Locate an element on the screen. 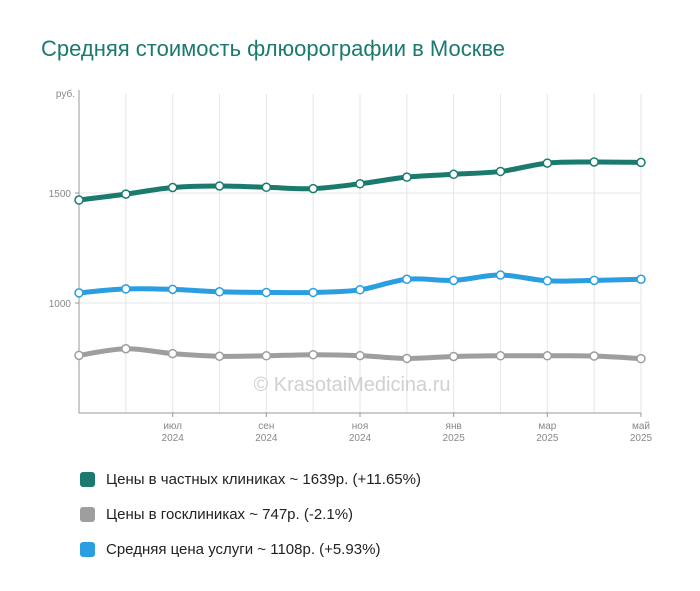 The height and width of the screenshot is (591, 700). y-tick-label: 1500 is located at coordinates (60, 194).